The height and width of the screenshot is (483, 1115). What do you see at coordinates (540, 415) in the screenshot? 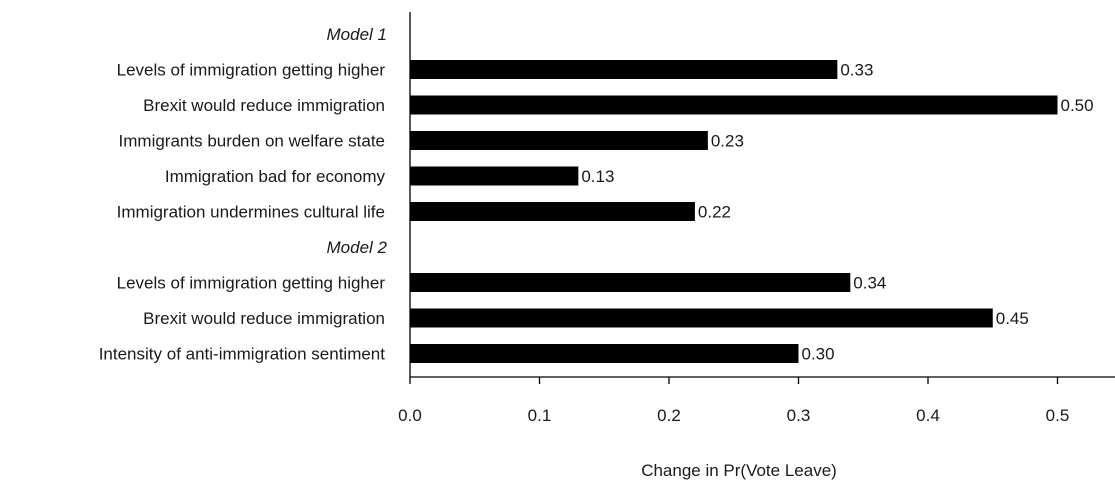
I see `x-tick-label: 0.1` at bounding box center [540, 415].